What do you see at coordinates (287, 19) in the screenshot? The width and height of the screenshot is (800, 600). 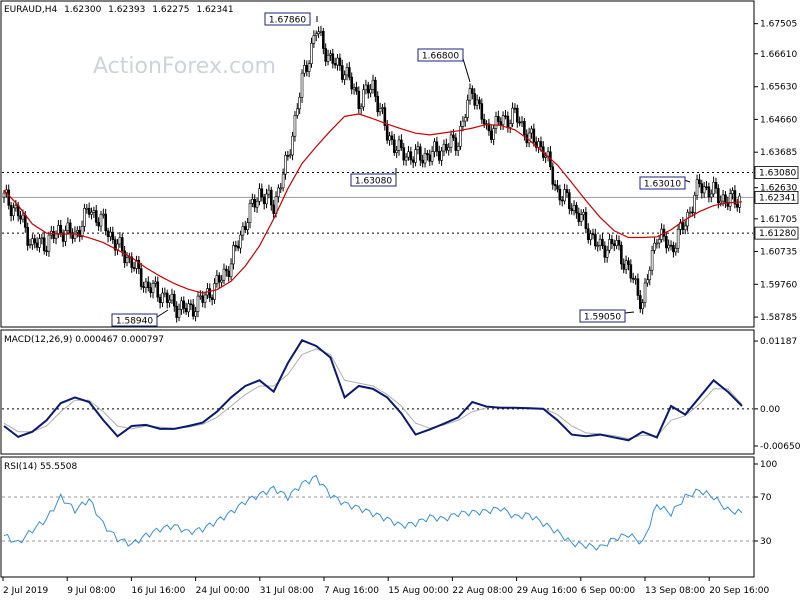 I see `annotation-box` at bounding box center [287, 19].